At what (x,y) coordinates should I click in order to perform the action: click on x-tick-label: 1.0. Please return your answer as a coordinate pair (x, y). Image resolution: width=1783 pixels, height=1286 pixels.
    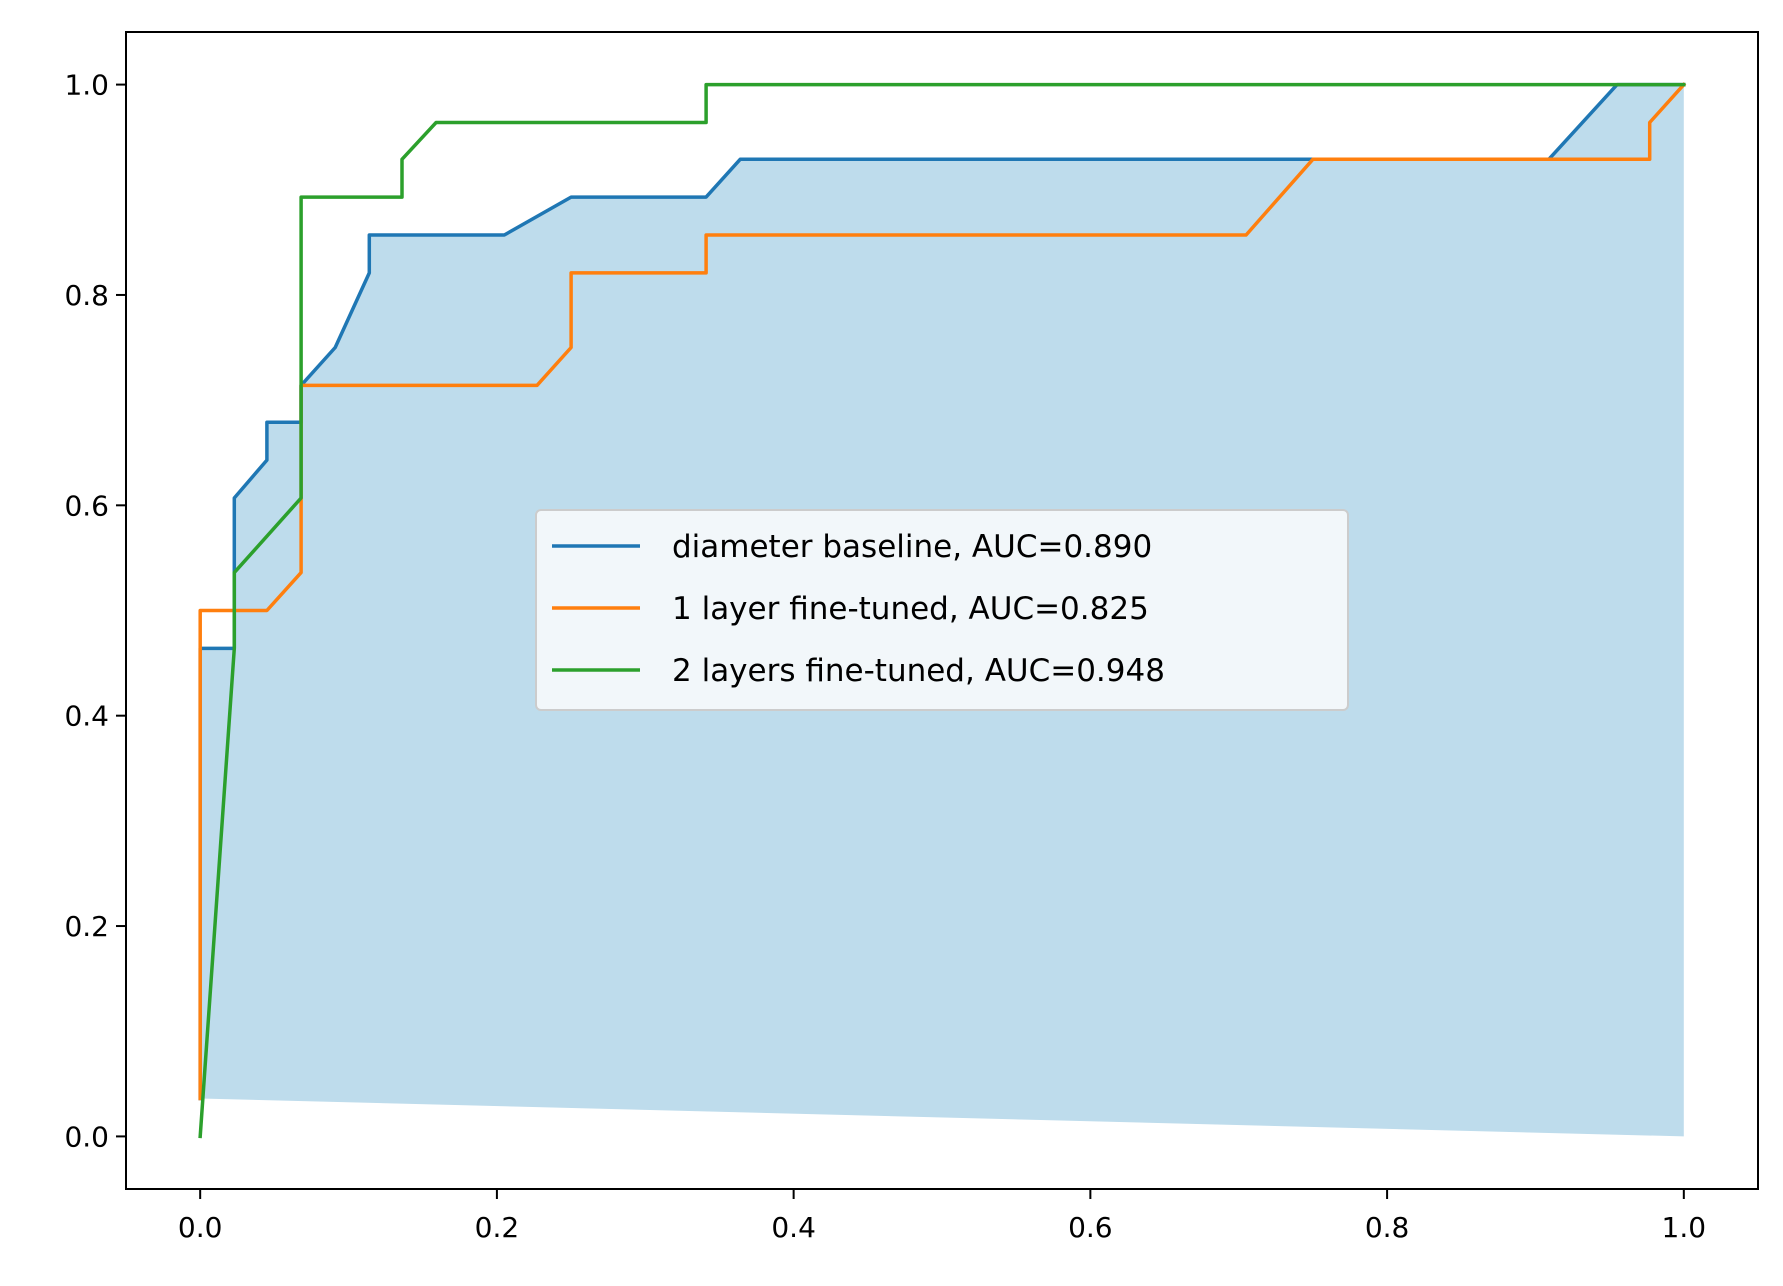
    Looking at the image, I should click on (1684, 1227).